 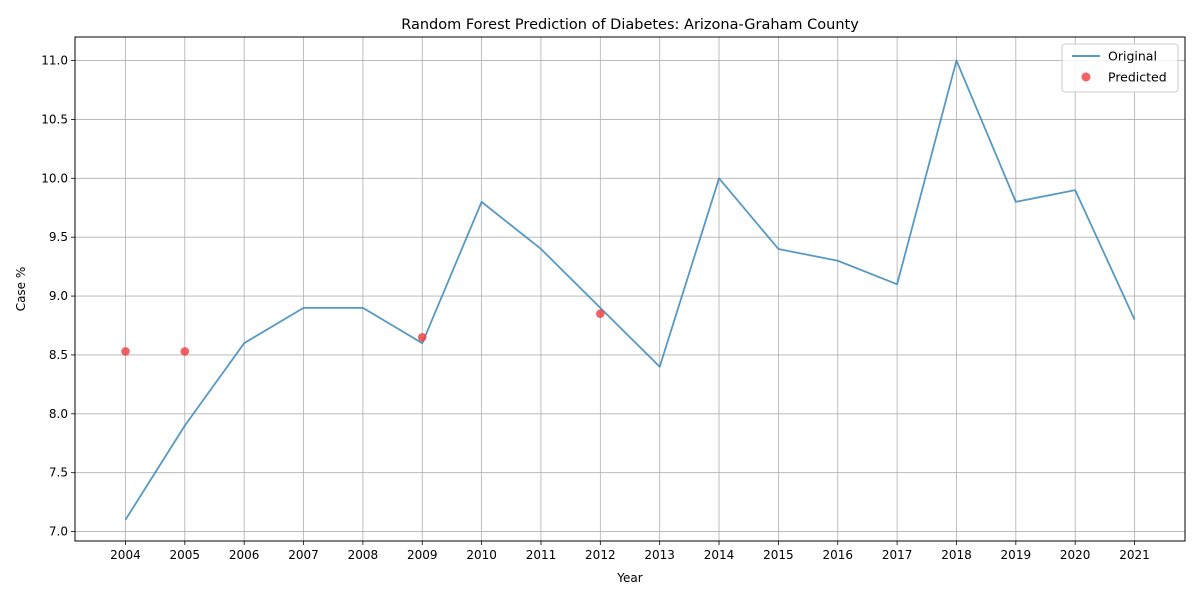 I want to click on x-tick-label: 2011, so click(x=541, y=555).